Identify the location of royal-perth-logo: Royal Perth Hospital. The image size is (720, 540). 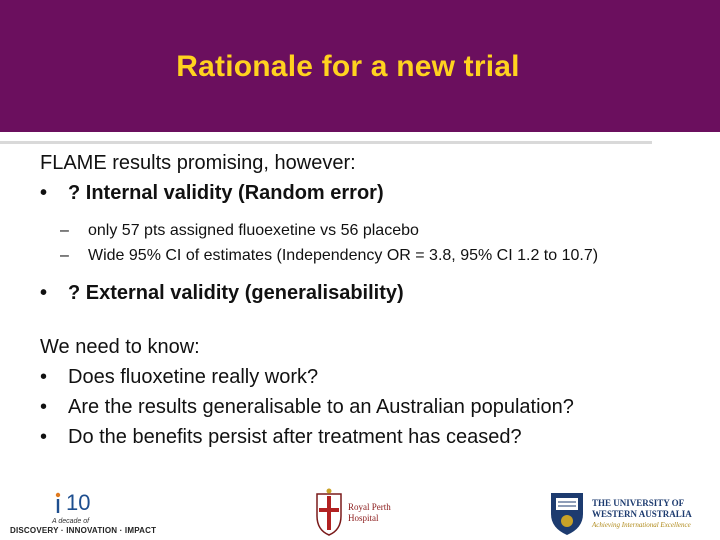
(369, 513).